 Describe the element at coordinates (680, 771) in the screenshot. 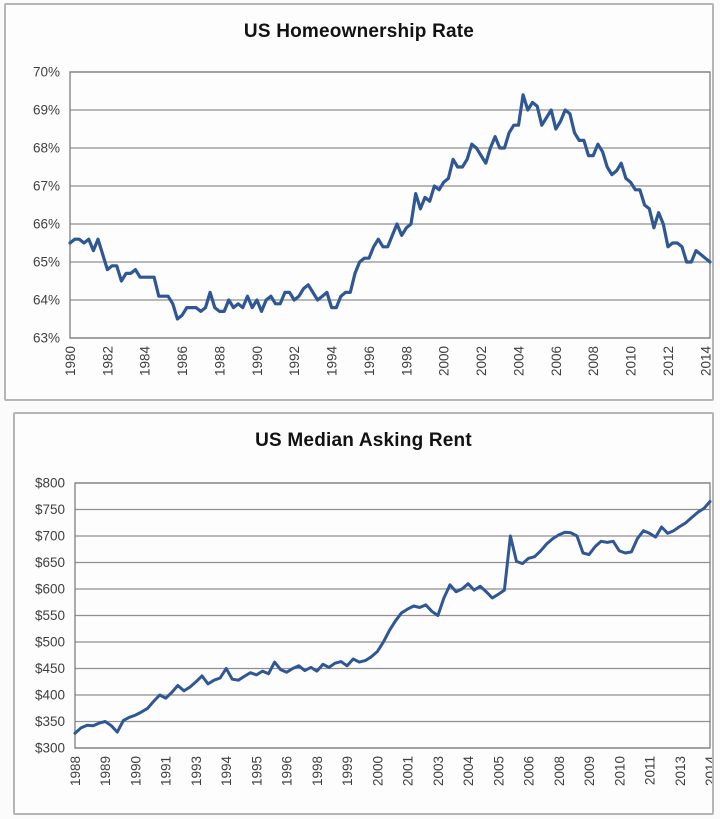

I see `x-tick-label: 2013` at that location.